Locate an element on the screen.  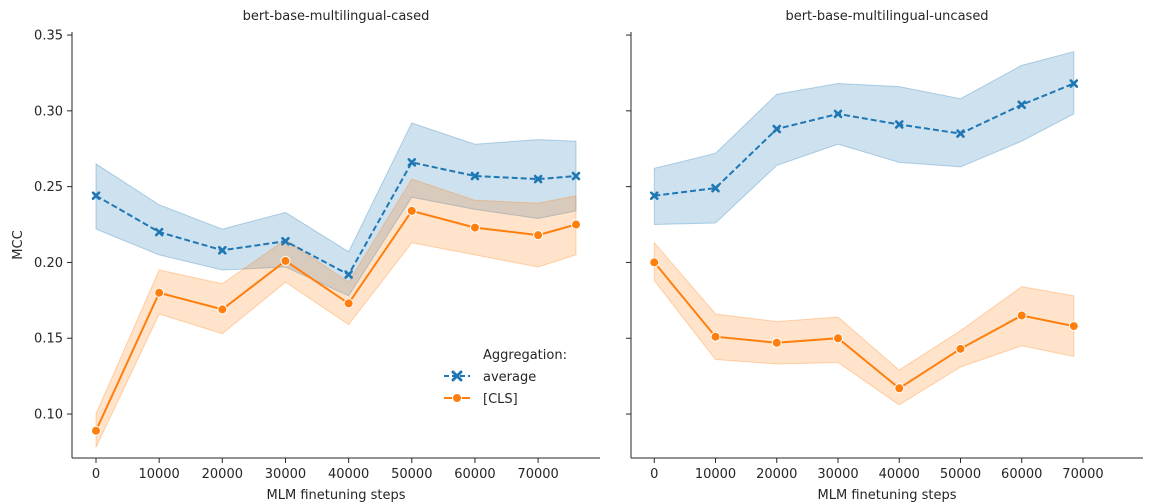
panel-left-y-axis-title: MCC is located at coordinates (18, 244).